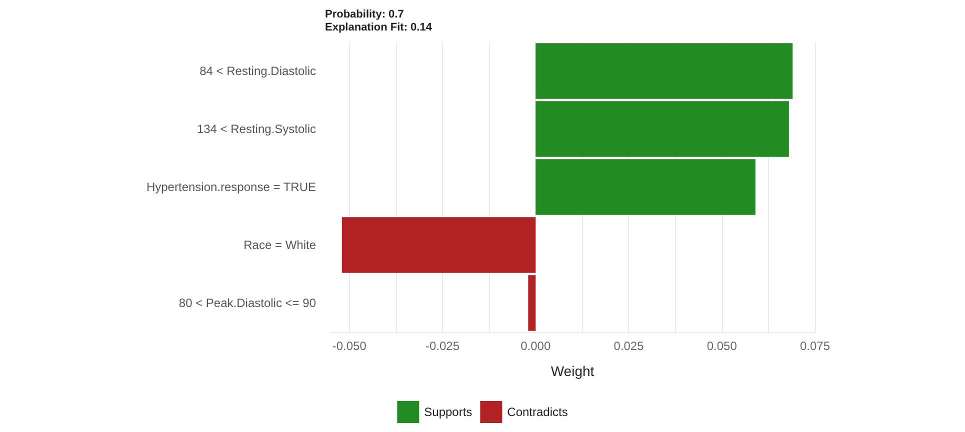 The height and width of the screenshot is (432, 965). What do you see at coordinates (815, 346) in the screenshot?
I see `x-tick-label: 0.075` at bounding box center [815, 346].